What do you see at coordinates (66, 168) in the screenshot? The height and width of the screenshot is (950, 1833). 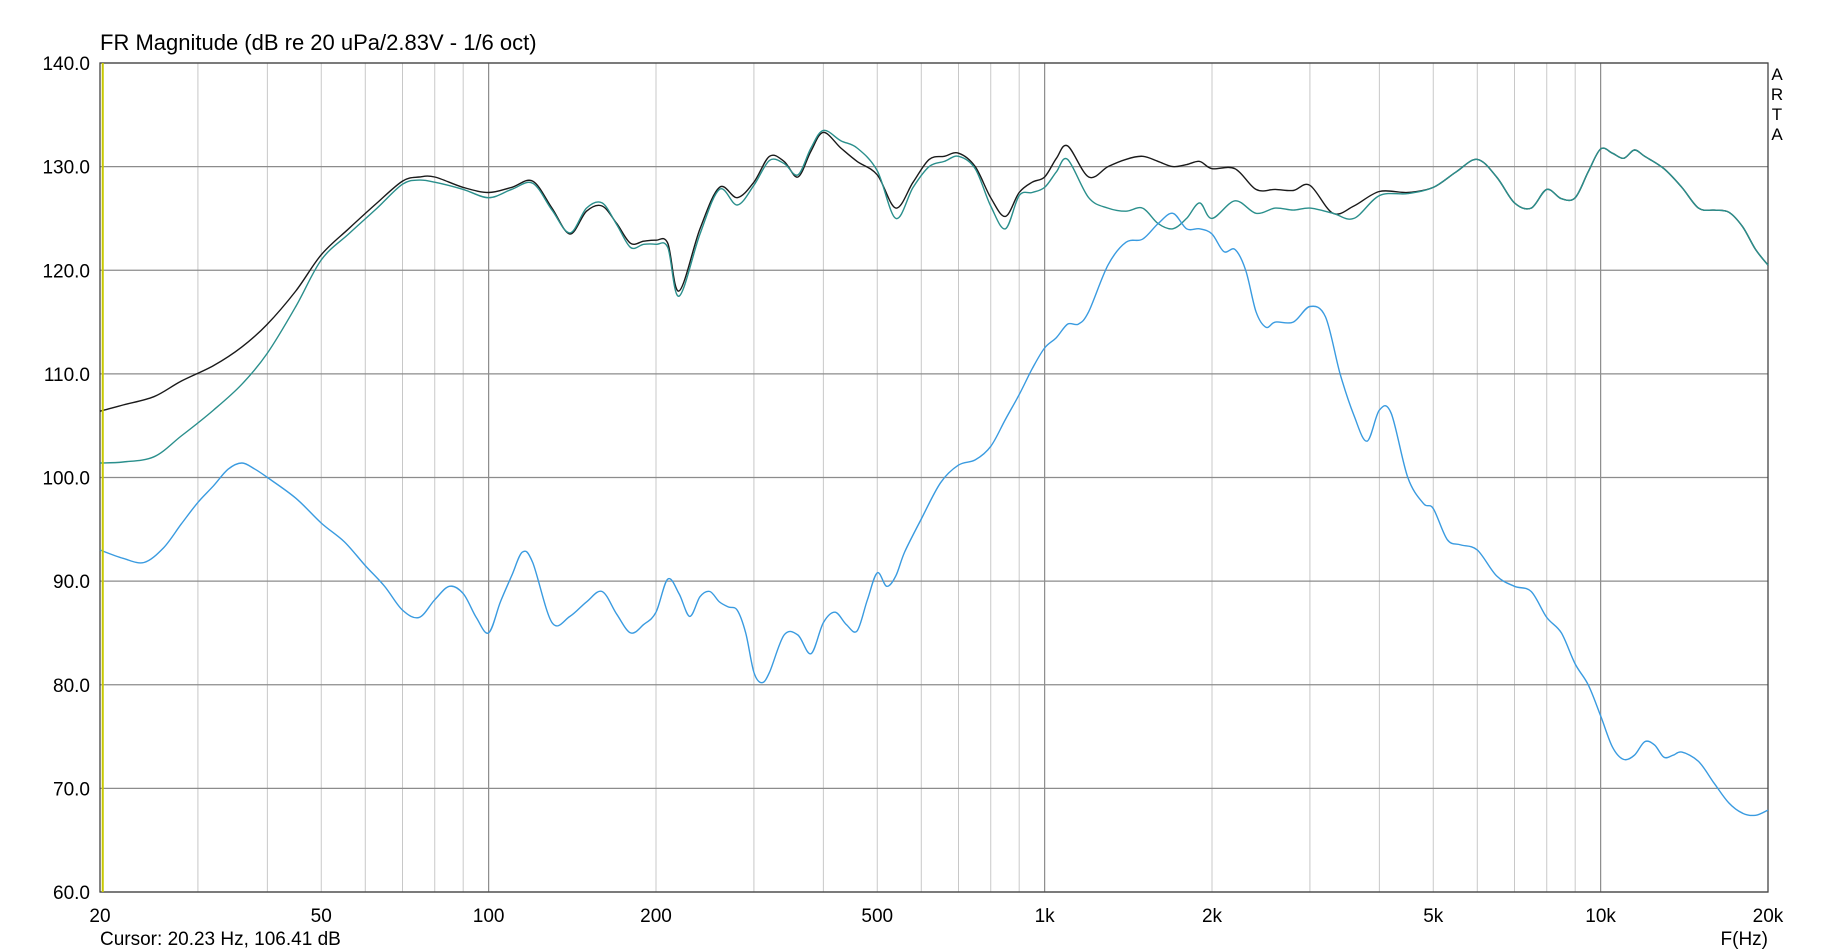 I see `y-tick-label: 130.0` at bounding box center [66, 168].